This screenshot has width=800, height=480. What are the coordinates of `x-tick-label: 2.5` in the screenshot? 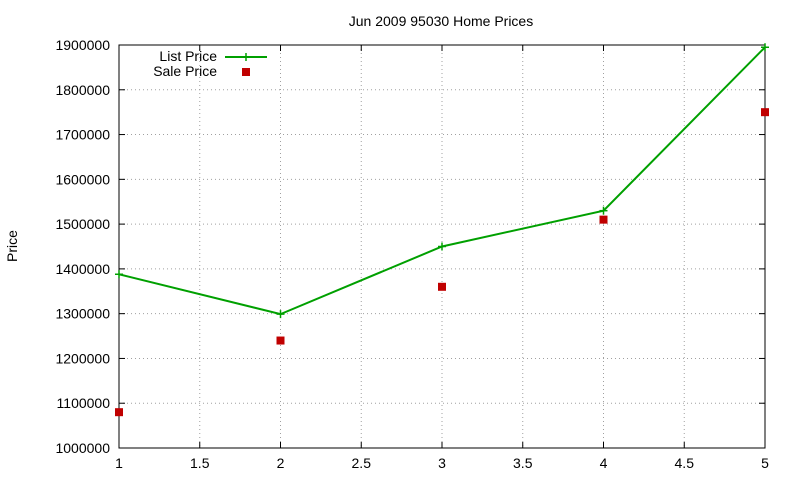 It's located at (362, 463).